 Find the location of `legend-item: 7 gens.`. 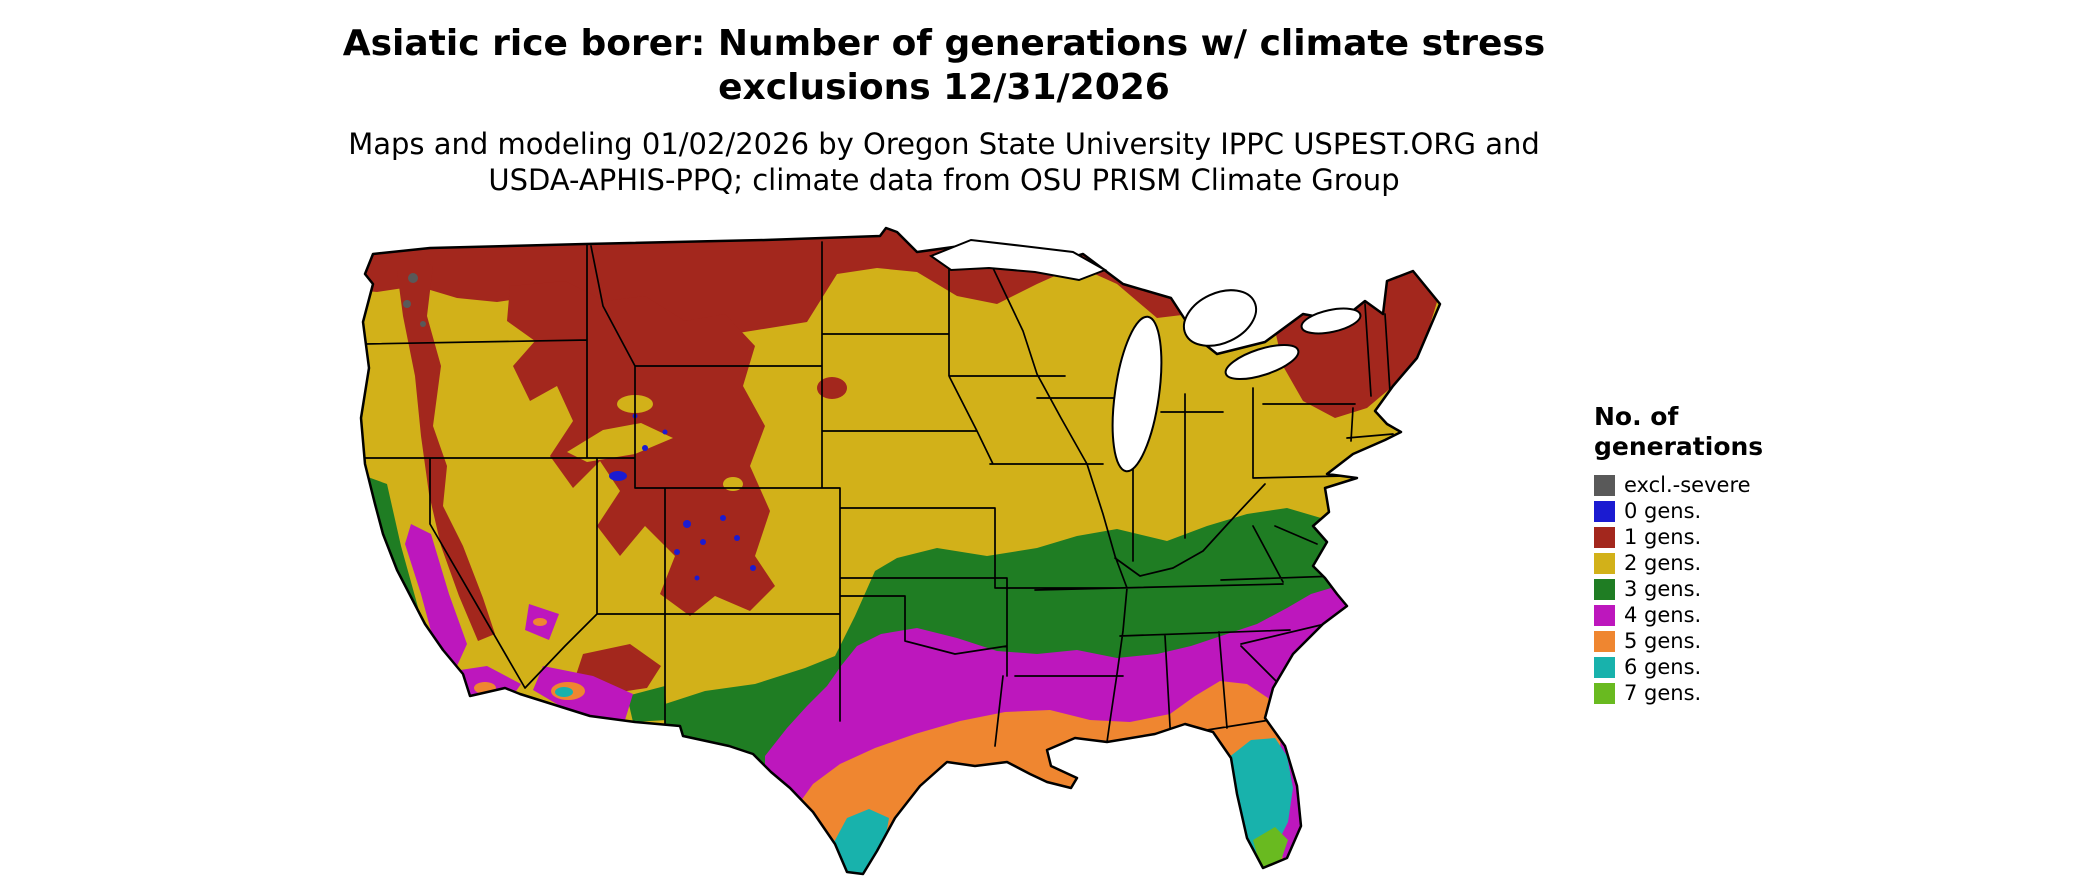

legend-item: 7 gens. is located at coordinates (1678, 693).